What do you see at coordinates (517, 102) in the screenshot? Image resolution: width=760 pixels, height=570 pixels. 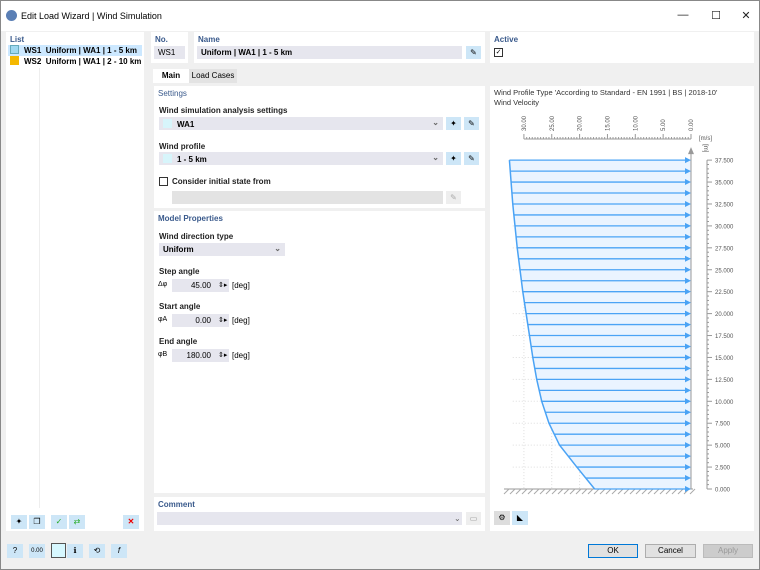 I see `chart-subtitle: Wind Velocity` at bounding box center [517, 102].